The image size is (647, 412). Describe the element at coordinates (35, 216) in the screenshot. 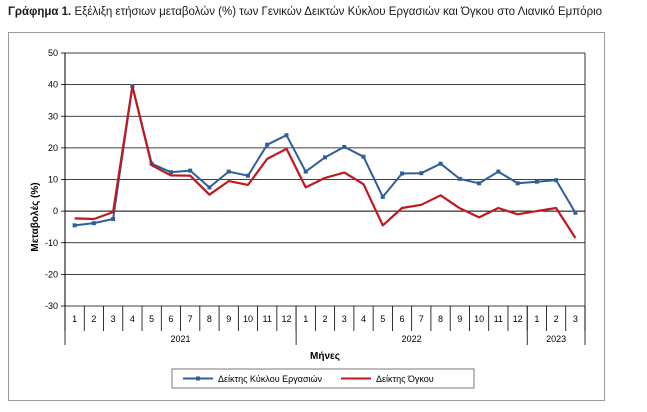

I see `y-axis-title: Μεταβολές (%)` at that location.